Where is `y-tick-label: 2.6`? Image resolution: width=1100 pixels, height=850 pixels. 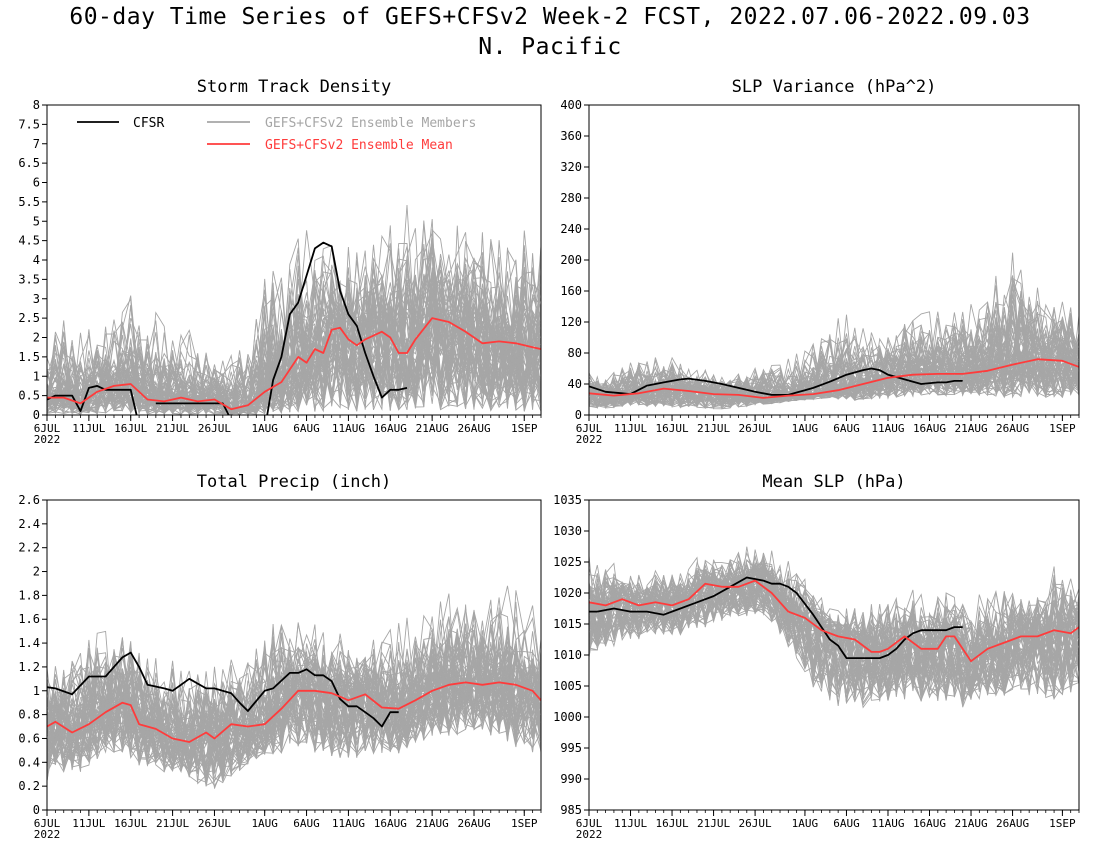 y-tick-label: 2.6 is located at coordinates (29, 500).